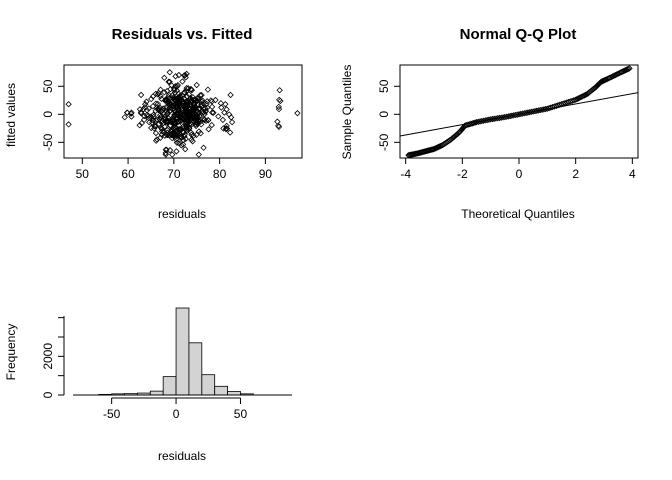 This screenshot has height=480, width=672. Describe the element at coordinates (11, 352) in the screenshot. I see `y-axis-label: Frequency` at that location.